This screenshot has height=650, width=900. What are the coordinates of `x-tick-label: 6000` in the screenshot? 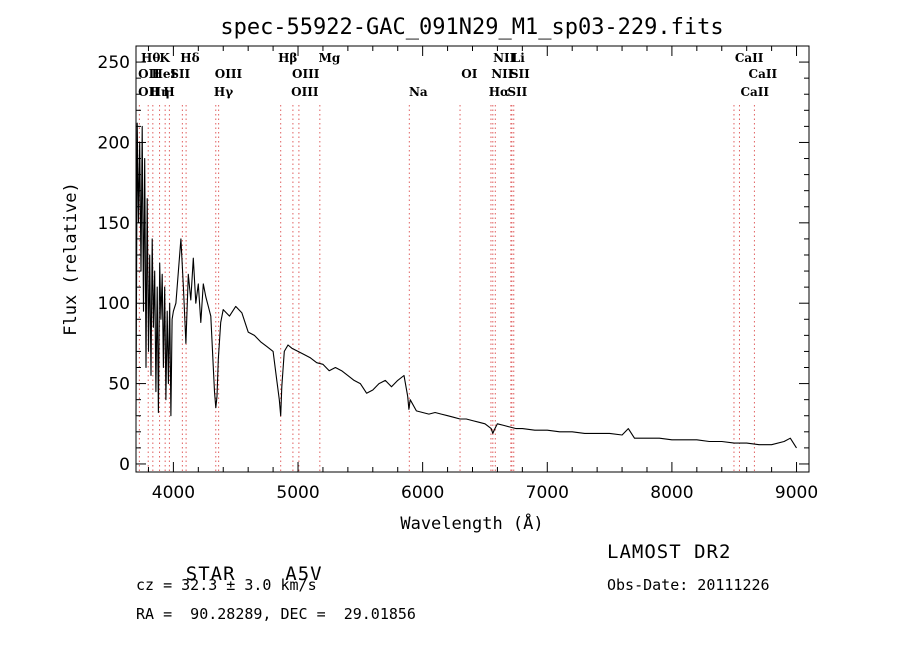 It's located at (422, 493).